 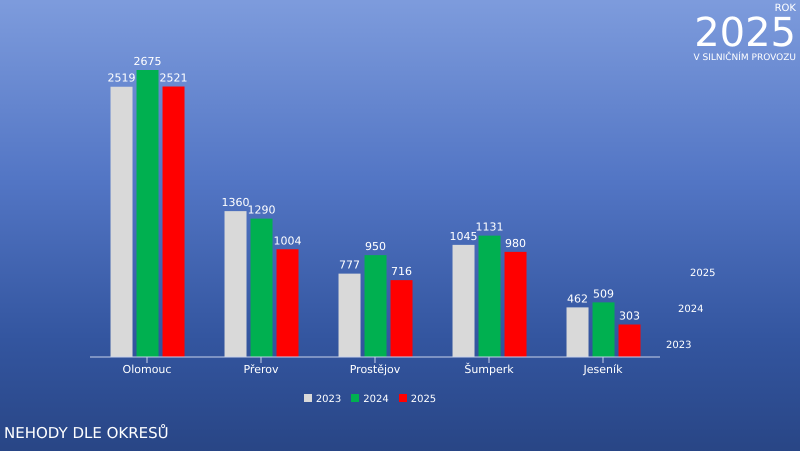 I want to click on text: 2023, so click(x=679, y=345).